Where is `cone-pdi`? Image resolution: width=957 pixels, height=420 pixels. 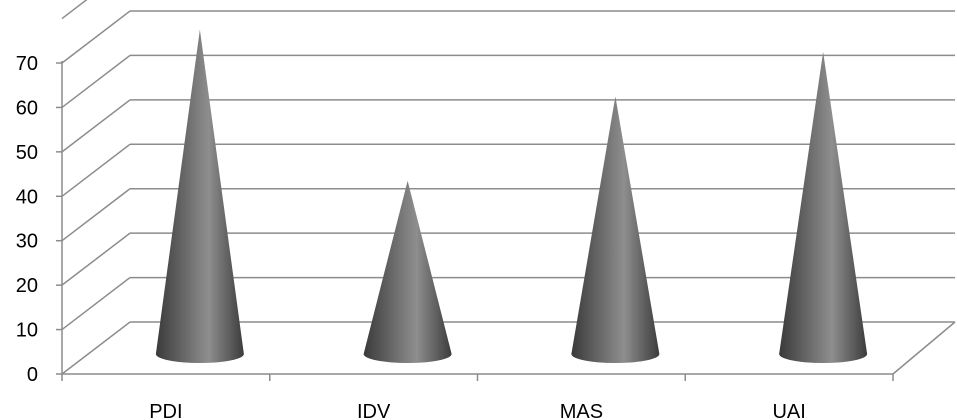
cone-pdi is located at coordinates (199, 196).